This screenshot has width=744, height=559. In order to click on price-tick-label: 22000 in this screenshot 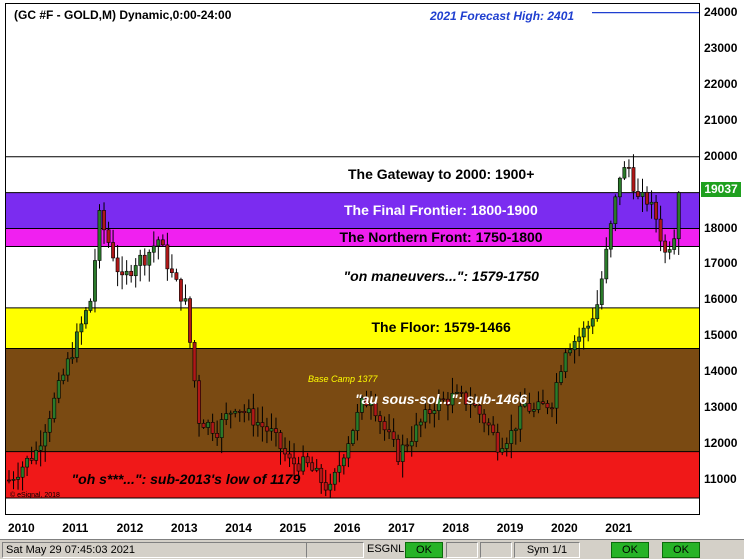, I will do `click(721, 83)`.